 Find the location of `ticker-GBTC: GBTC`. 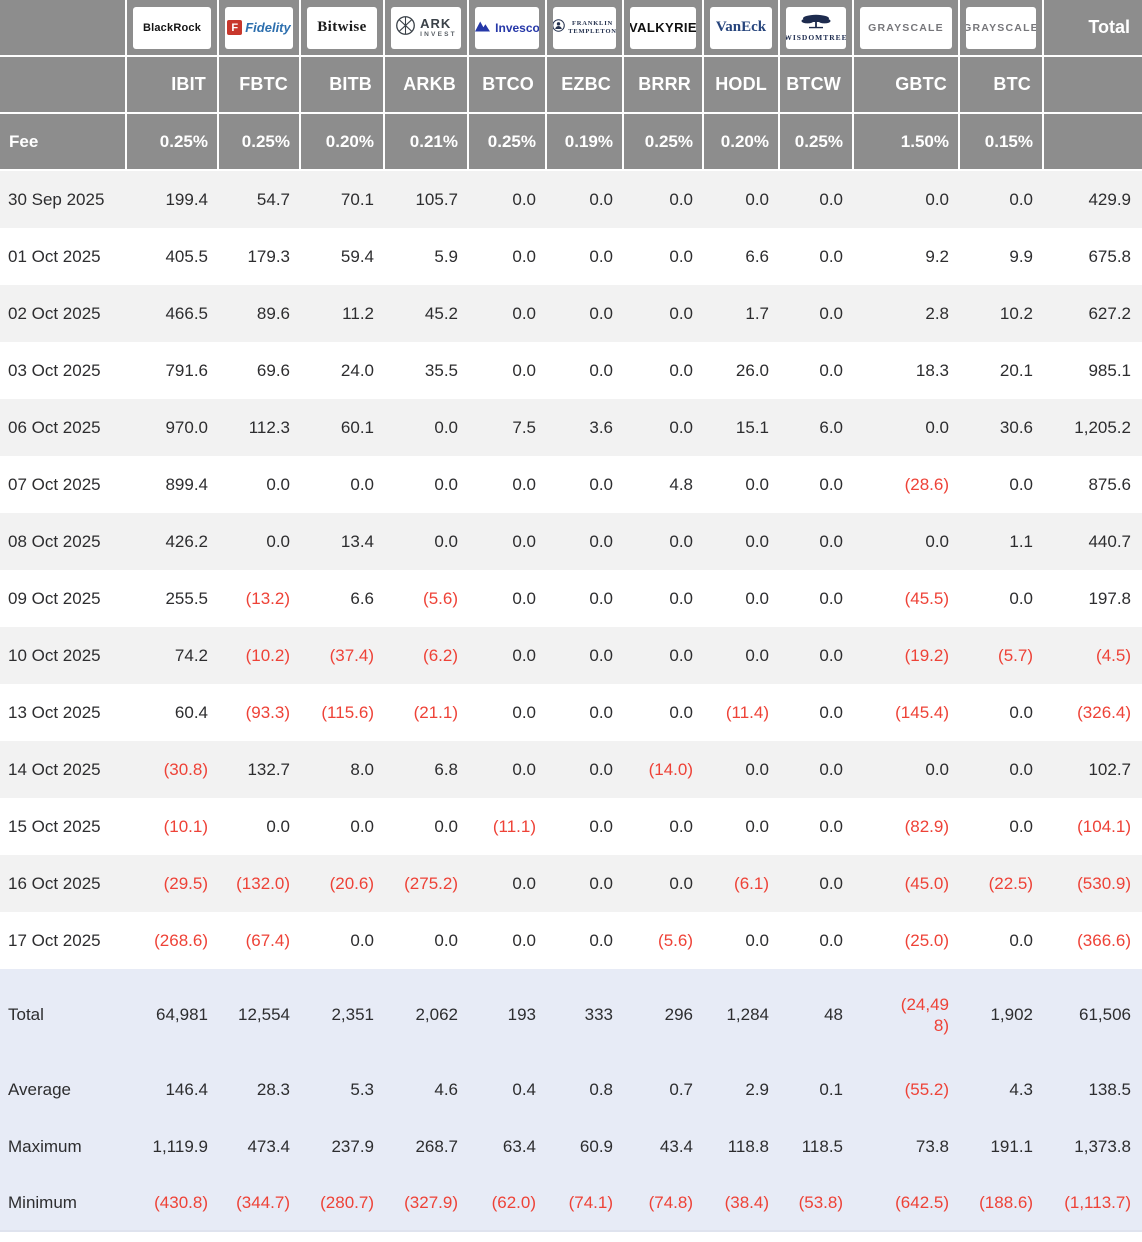

ticker-GBTC: GBTC is located at coordinates (907, 85).